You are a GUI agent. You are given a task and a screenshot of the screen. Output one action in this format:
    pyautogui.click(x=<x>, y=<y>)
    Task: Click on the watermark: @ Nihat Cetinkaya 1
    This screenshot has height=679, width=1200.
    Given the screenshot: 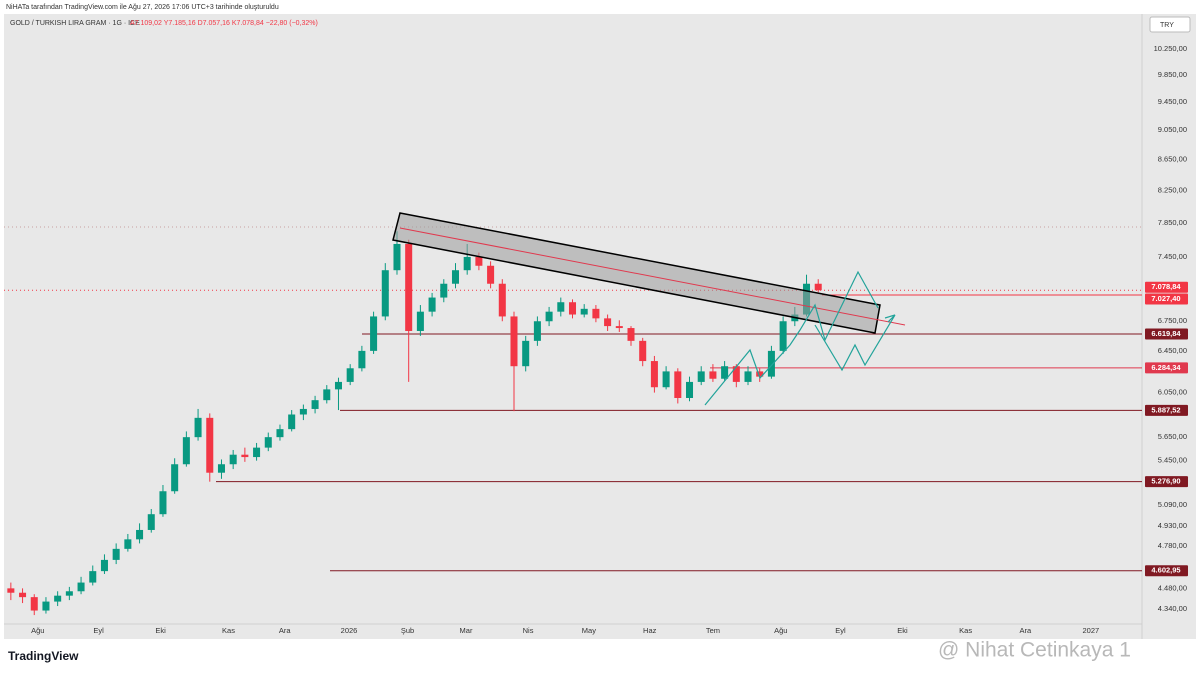 What is the action you would take?
    pyautogui.click(x=1034, y=650)
    